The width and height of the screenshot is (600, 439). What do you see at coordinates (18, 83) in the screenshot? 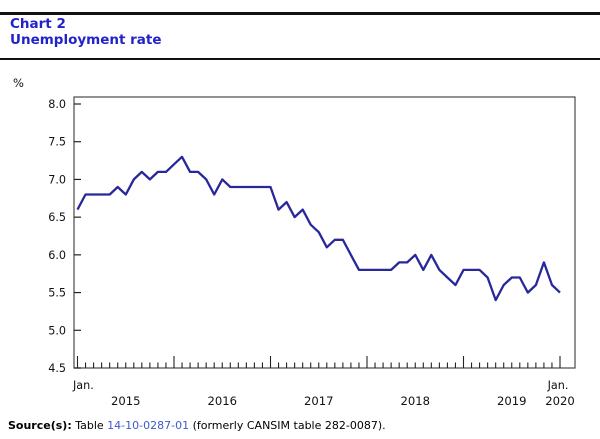
I see `y-axis-unit-label: %` at bounding box center [18, 83].